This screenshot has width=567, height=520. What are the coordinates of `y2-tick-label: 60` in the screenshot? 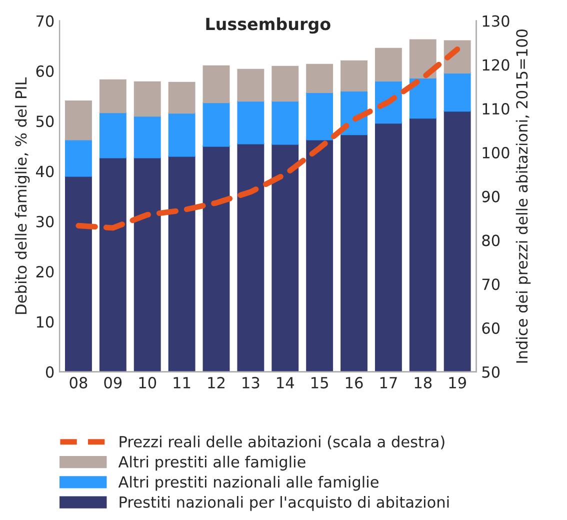 It's located at (491, 328).